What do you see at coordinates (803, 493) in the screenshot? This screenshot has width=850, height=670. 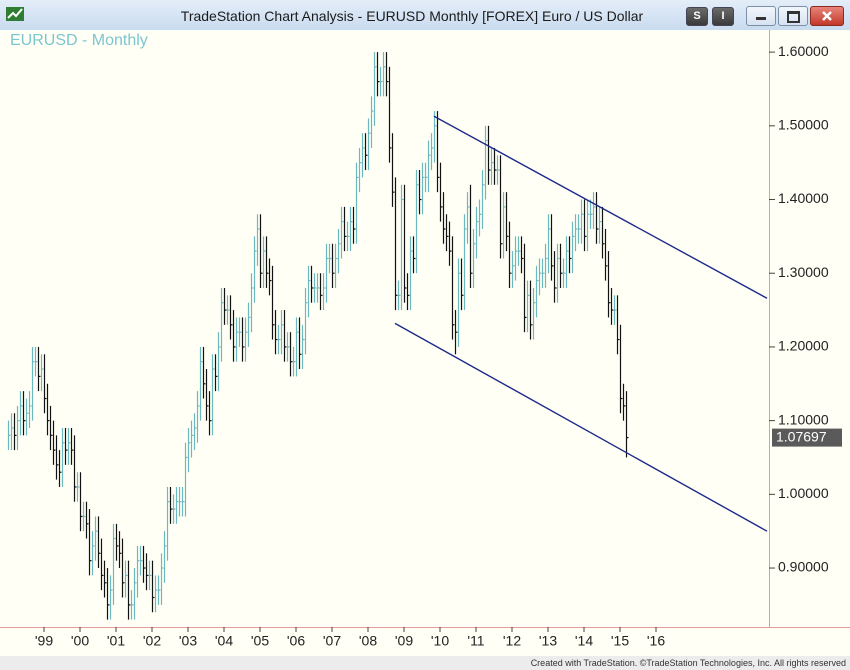 I see `y-tick-label: 1.00000` at bounding box center [803, 493].